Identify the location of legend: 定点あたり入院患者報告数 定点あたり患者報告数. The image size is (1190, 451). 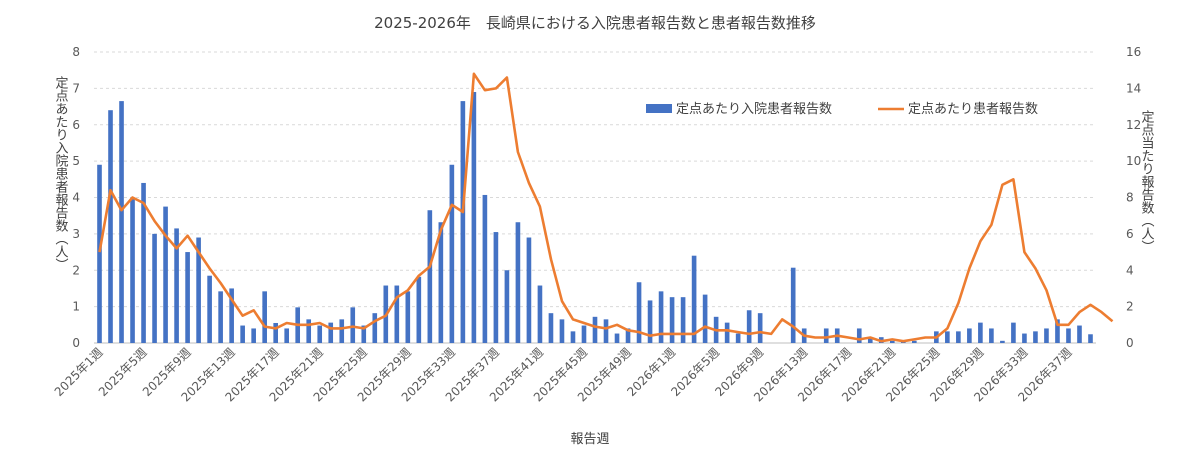
(842, 109).